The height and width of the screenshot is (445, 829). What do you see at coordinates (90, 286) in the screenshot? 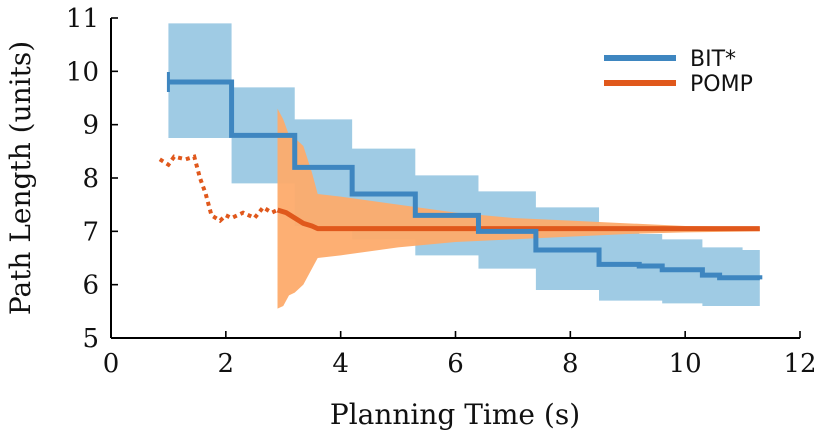
I see `y-tick-label: 6` at bounding box center [90, 286].